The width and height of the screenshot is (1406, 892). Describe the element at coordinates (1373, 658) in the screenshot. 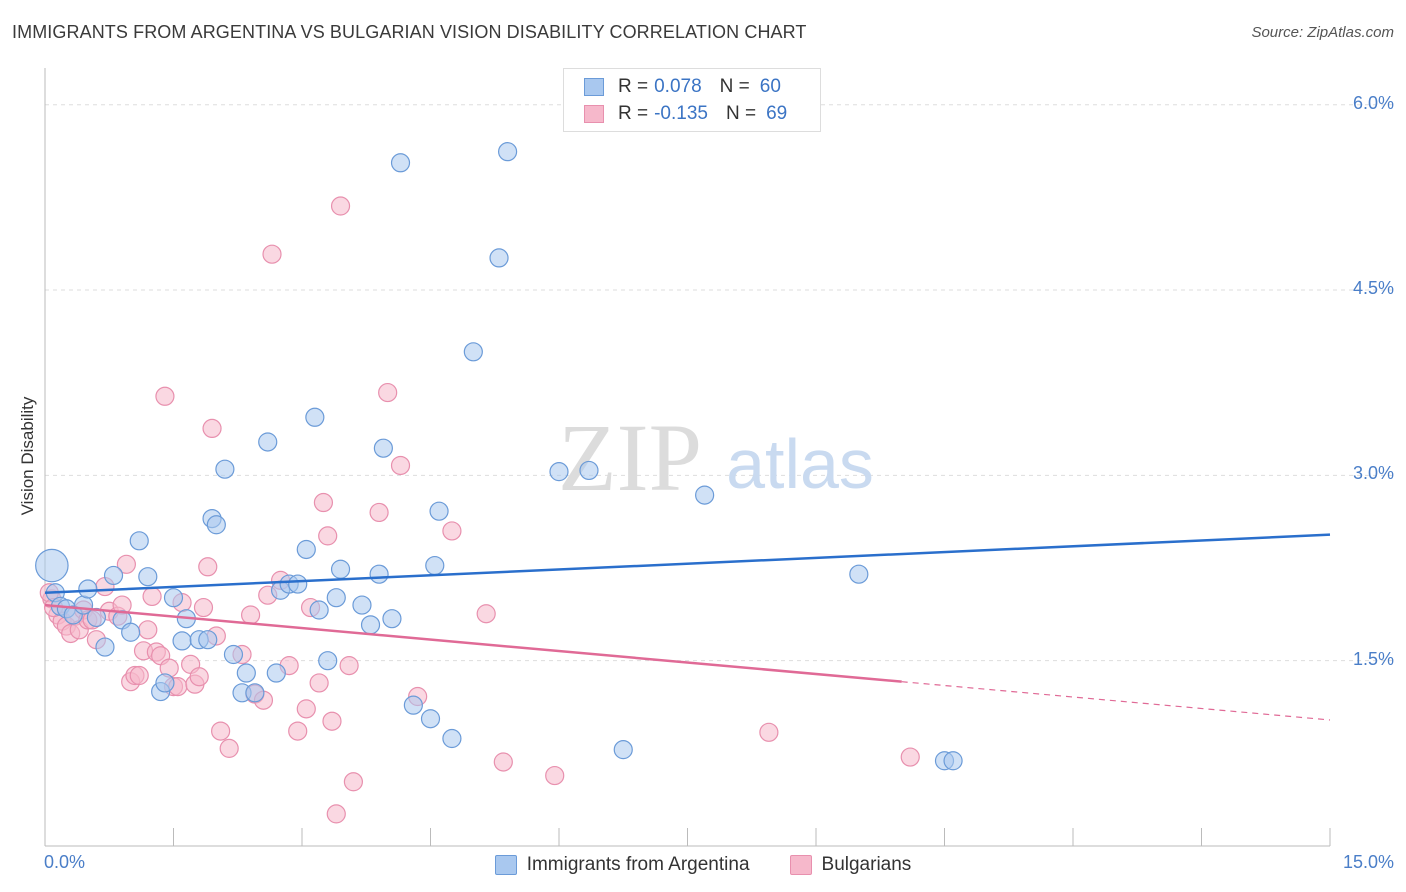

I see `y-tick-label: 1.5%` at that location.